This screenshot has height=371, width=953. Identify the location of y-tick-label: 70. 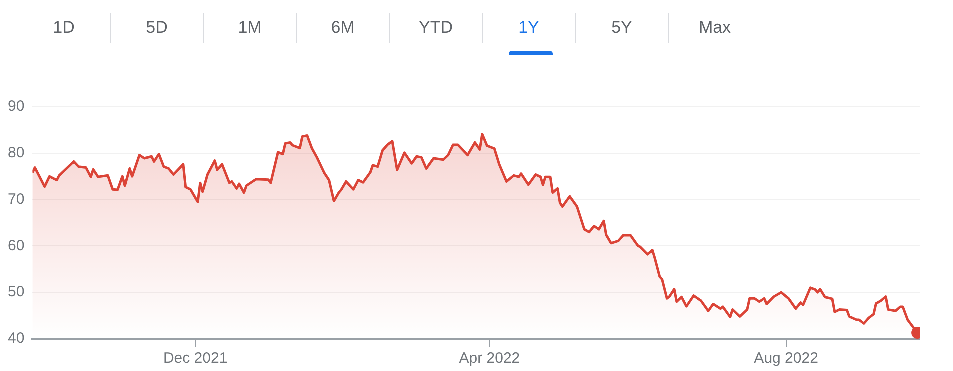
(16, 199).